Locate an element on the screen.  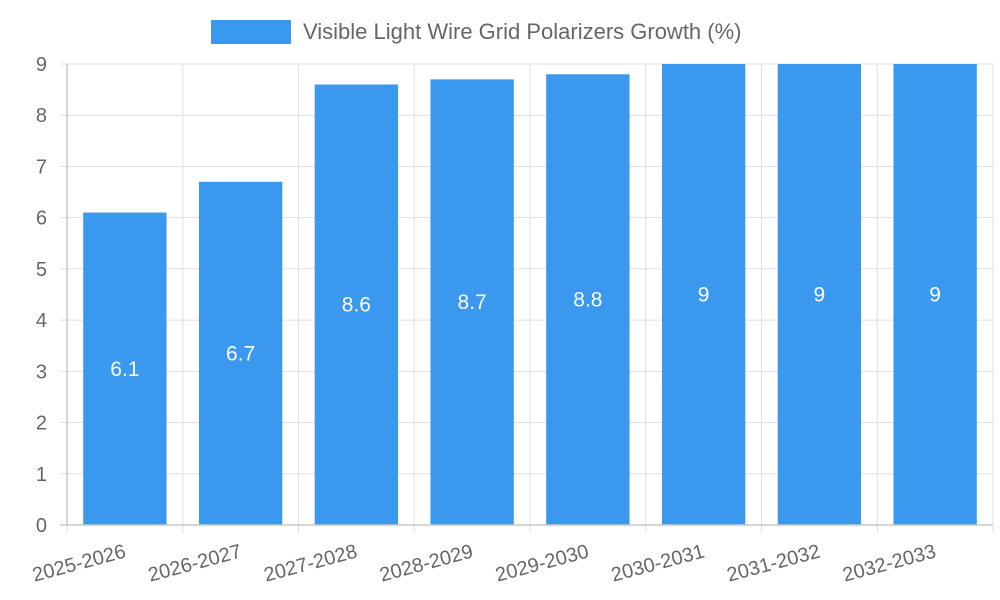
y-tick-label: 6 is located at coordinates (41, 219).